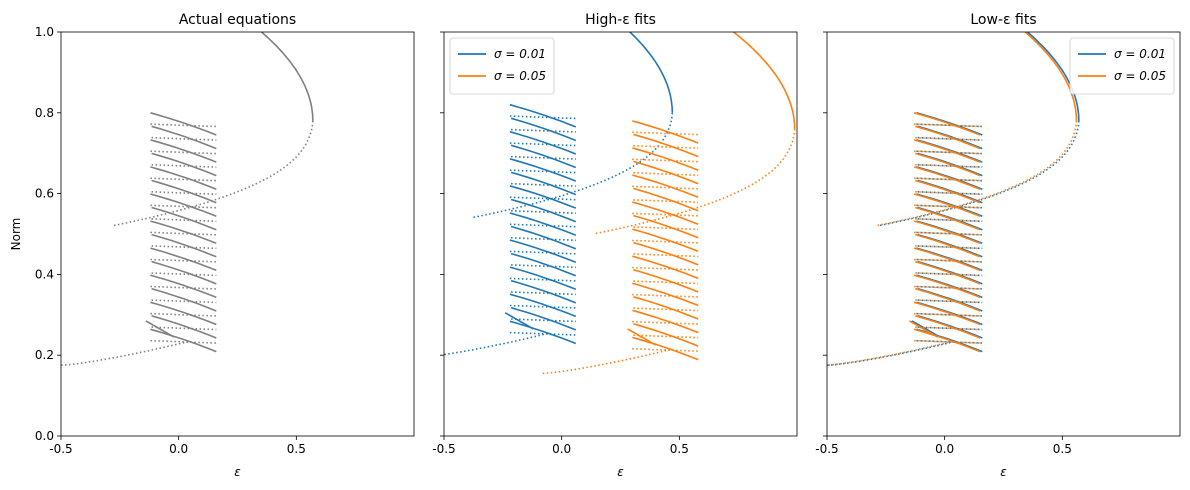 The image size is (1190, 490). I want to click on legend-label: σ = 0.05, so click(1140, 76).